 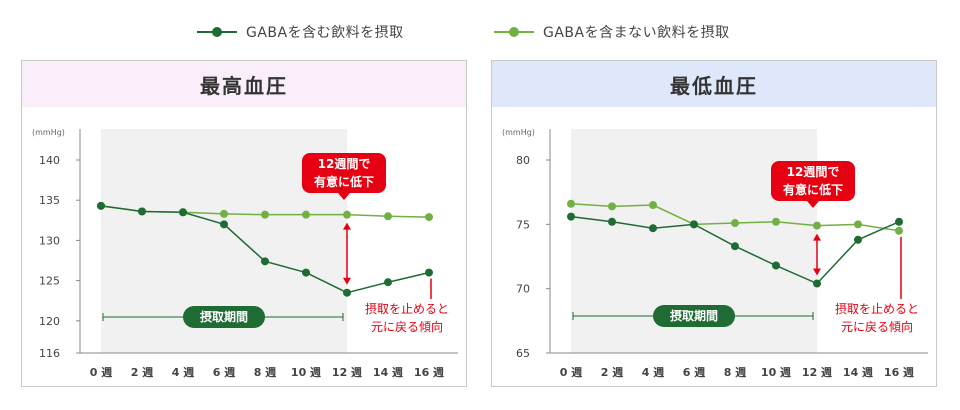 What do you see at coordinates (523, 224) in the screenshot?
I see `y-tick-label: 75` at bounding box center [523, 224].